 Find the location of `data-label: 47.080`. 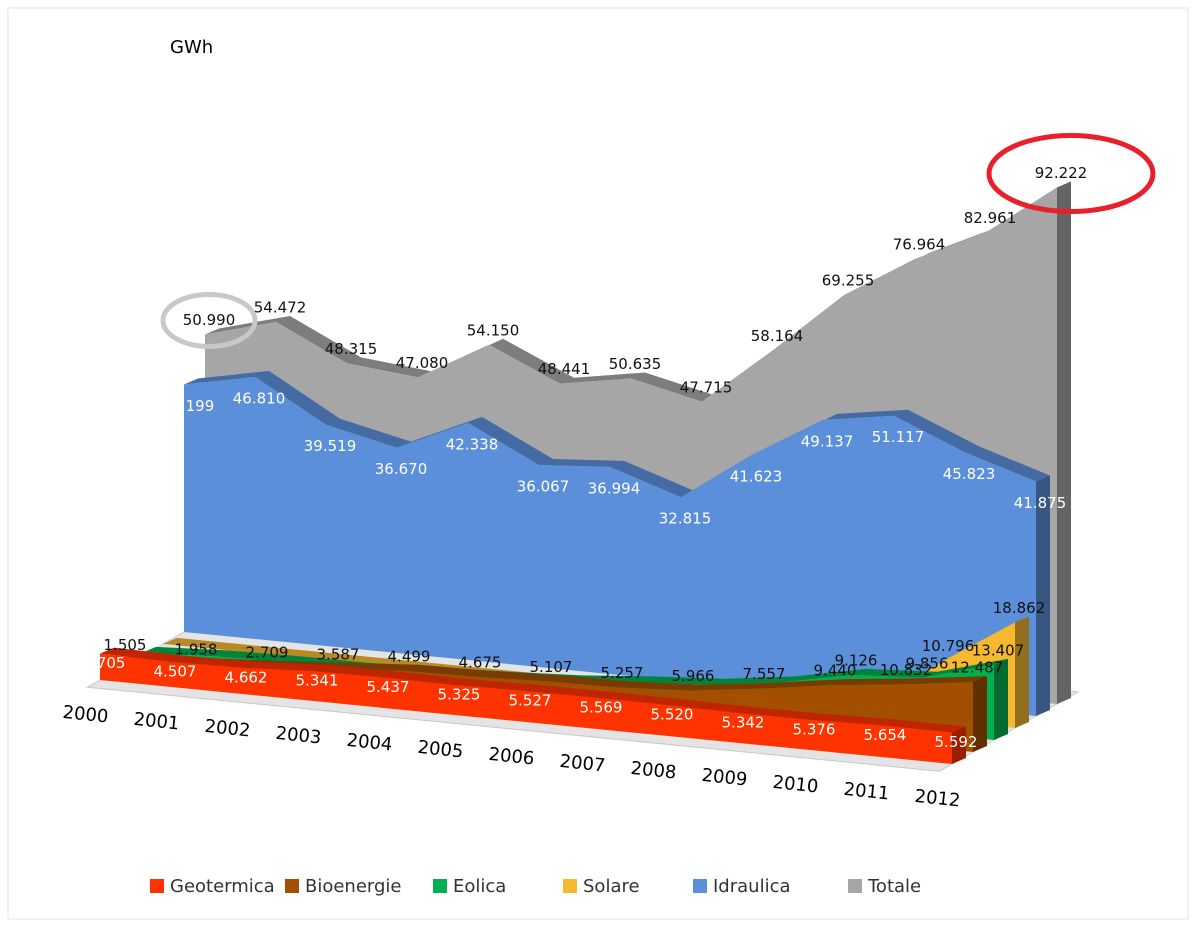

data-label: 47.080 is located at coordinates (422, 363).